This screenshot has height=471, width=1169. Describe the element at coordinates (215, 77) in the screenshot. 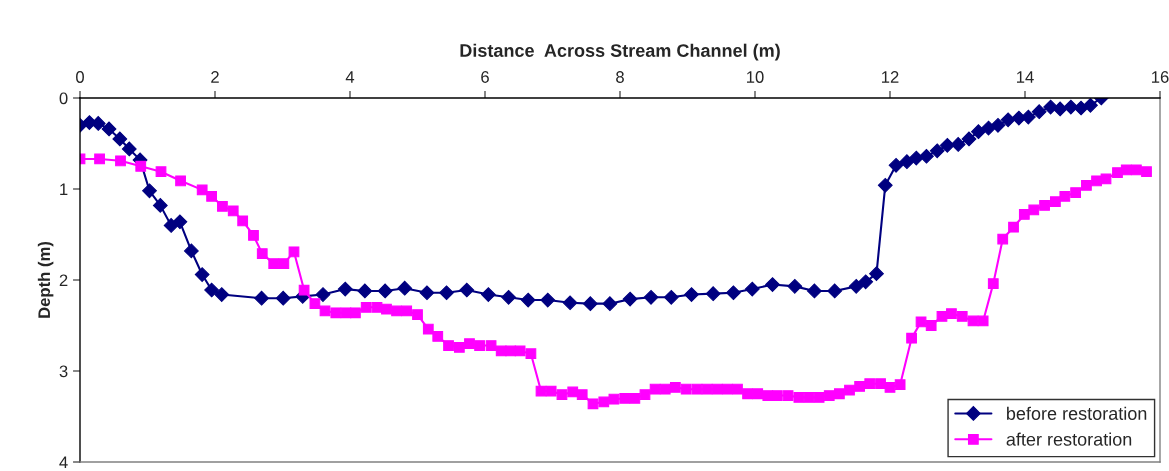

I see `x-tick-label: 2` at that location.